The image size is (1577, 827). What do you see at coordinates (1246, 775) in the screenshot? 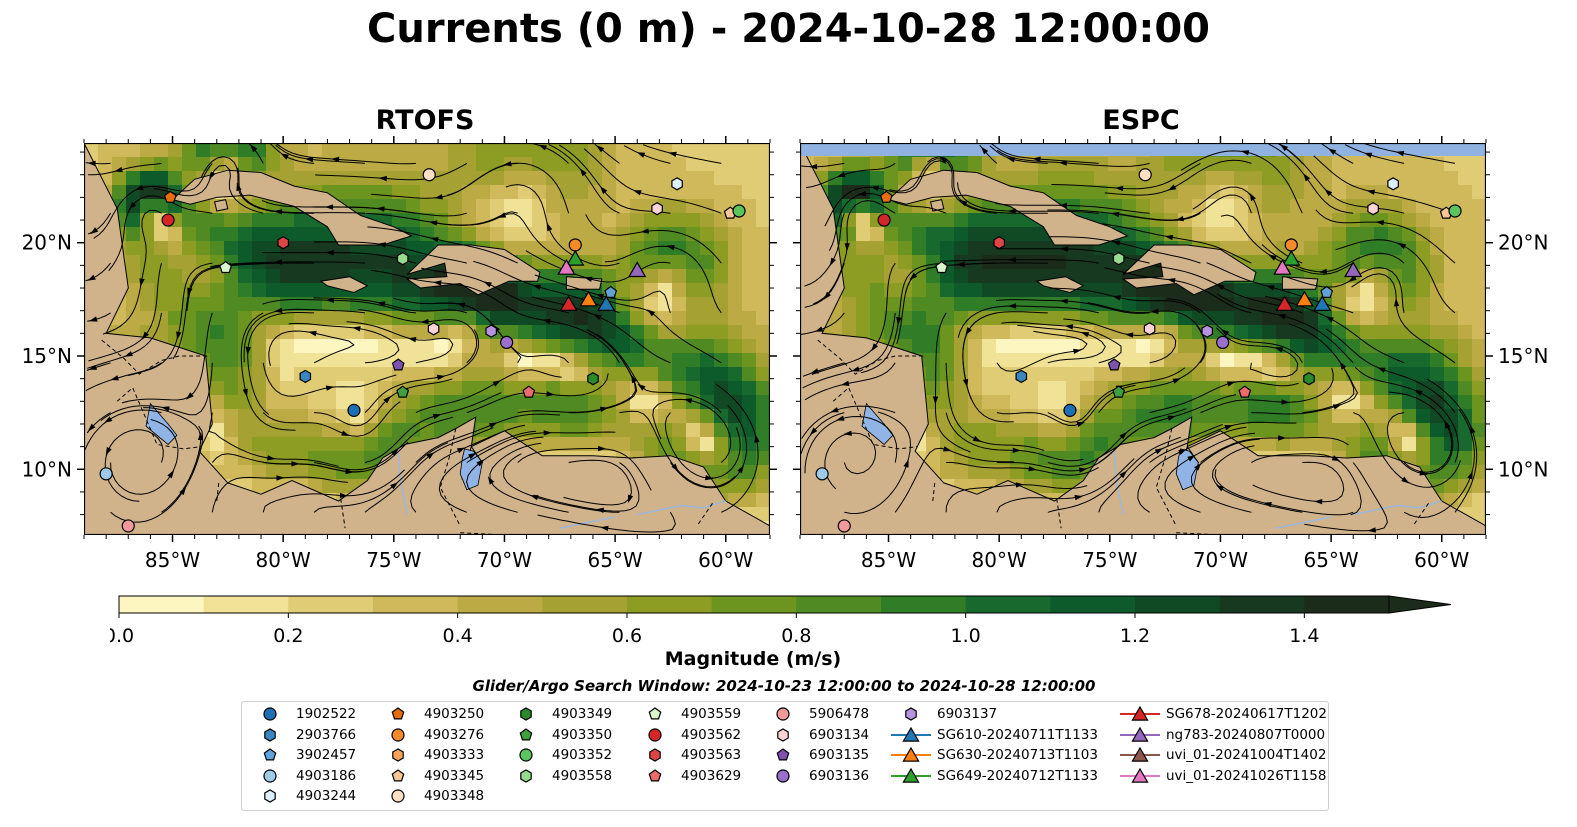
I see `legend-label: uvi_01-20241026T1158` at bounding box center [1246, 775].